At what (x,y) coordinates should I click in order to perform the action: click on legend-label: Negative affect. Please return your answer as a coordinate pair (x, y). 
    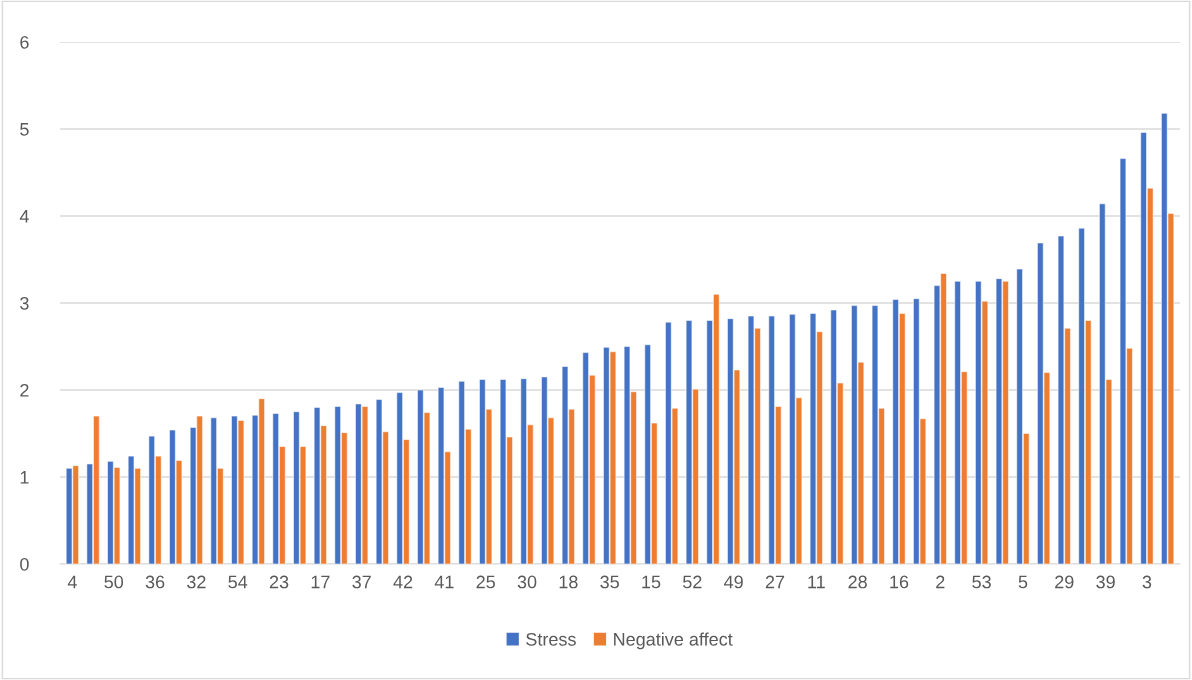
    Looking at the image, I should click on (673, 641).